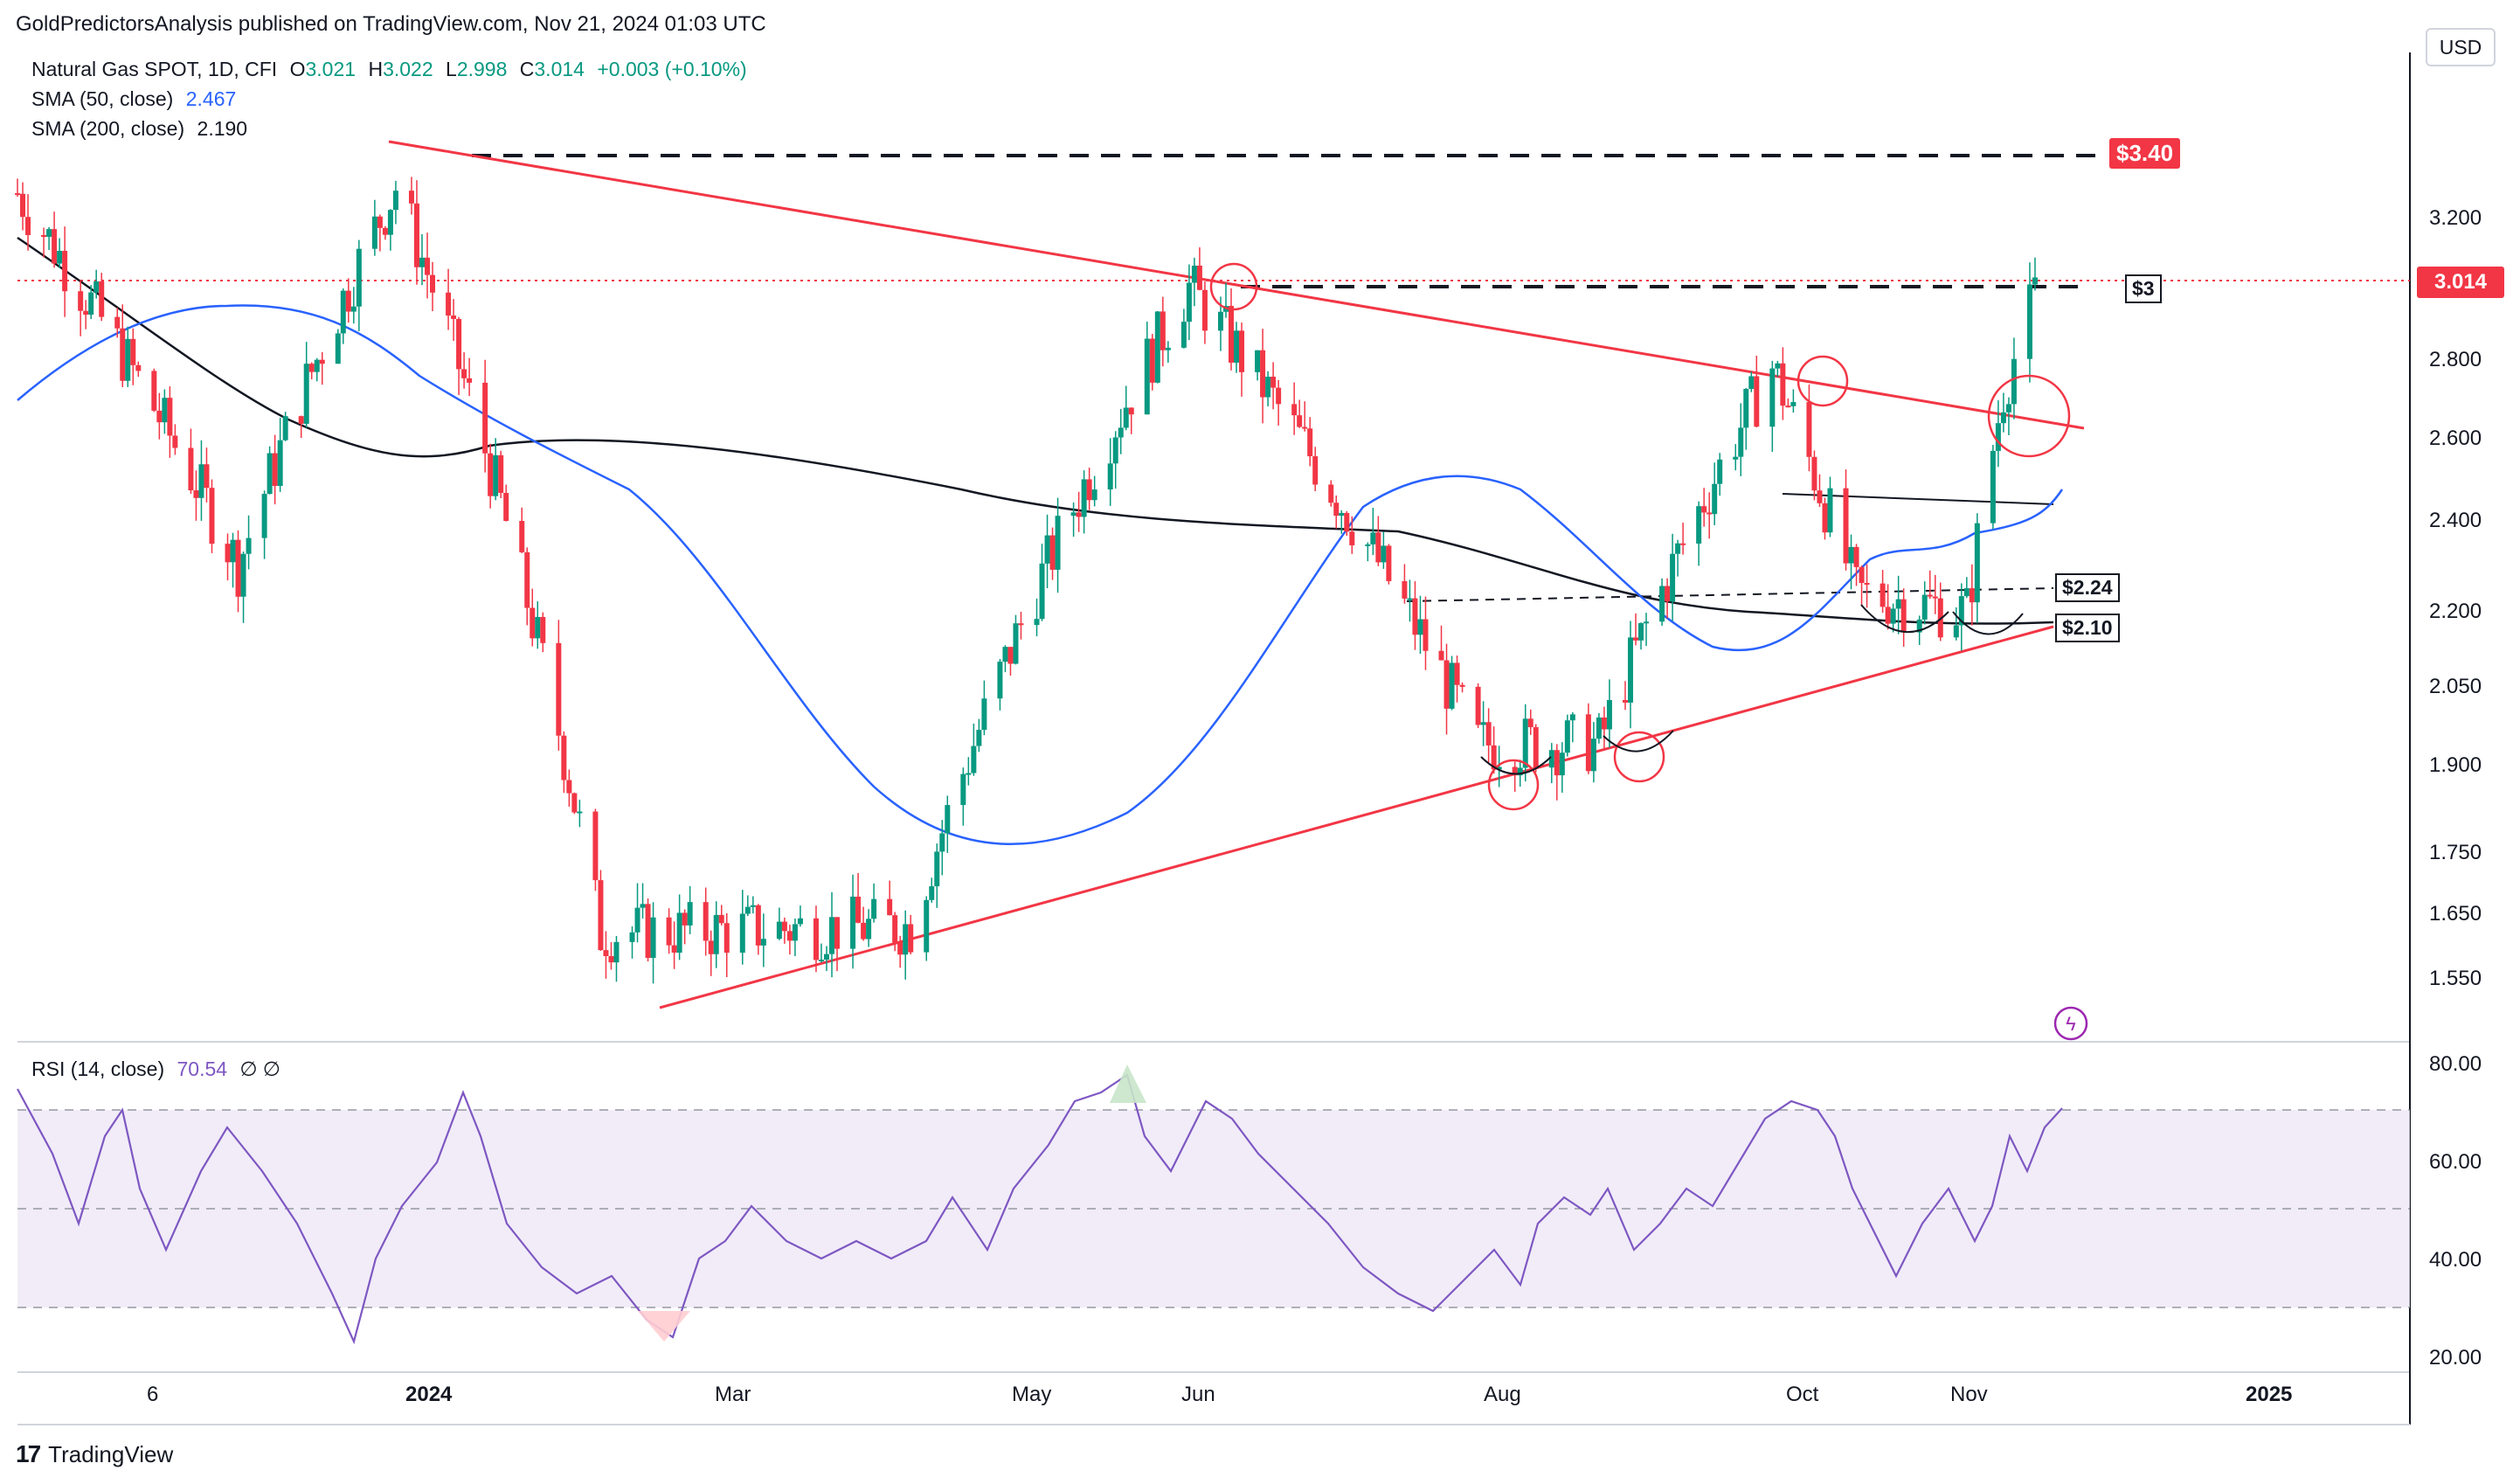 This screenshot has height=1484, width=2520. What do you see at coordinates (1198, 1394) in the screenshot?
I see `x-tick-jun: Jun` at bounding box center [1198, 1394].